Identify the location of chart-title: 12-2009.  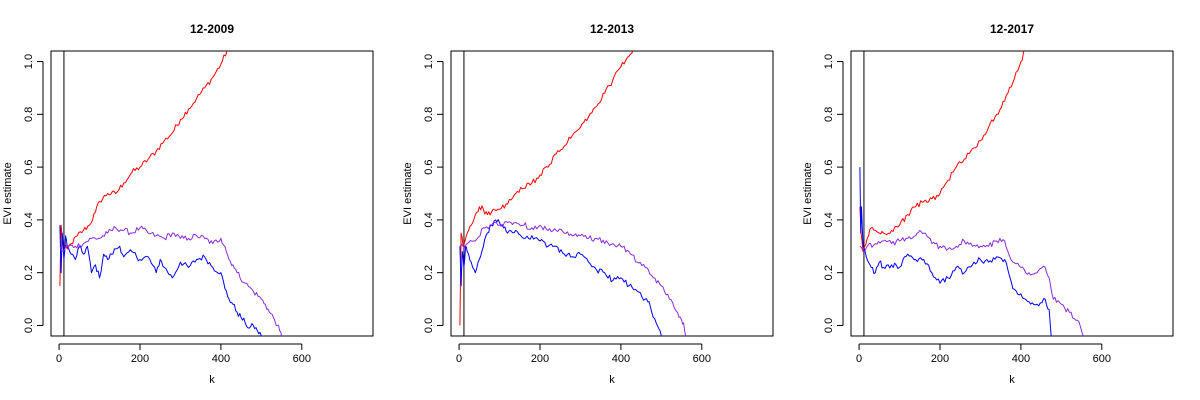
(212, 29).